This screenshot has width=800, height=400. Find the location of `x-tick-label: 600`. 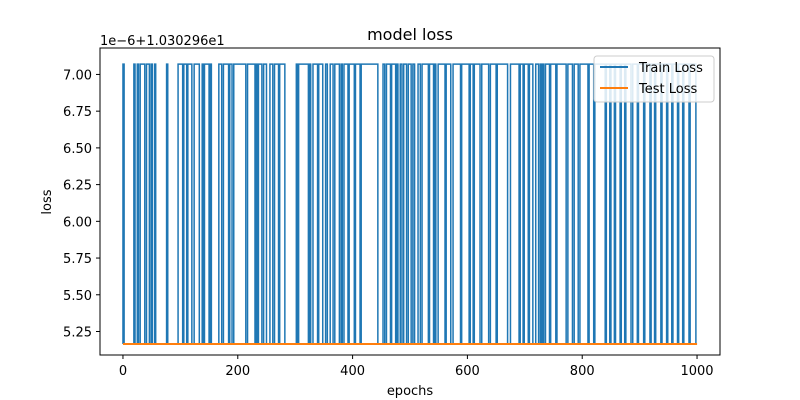

x-tick-label: 600 is located at coordinates (467, 371).